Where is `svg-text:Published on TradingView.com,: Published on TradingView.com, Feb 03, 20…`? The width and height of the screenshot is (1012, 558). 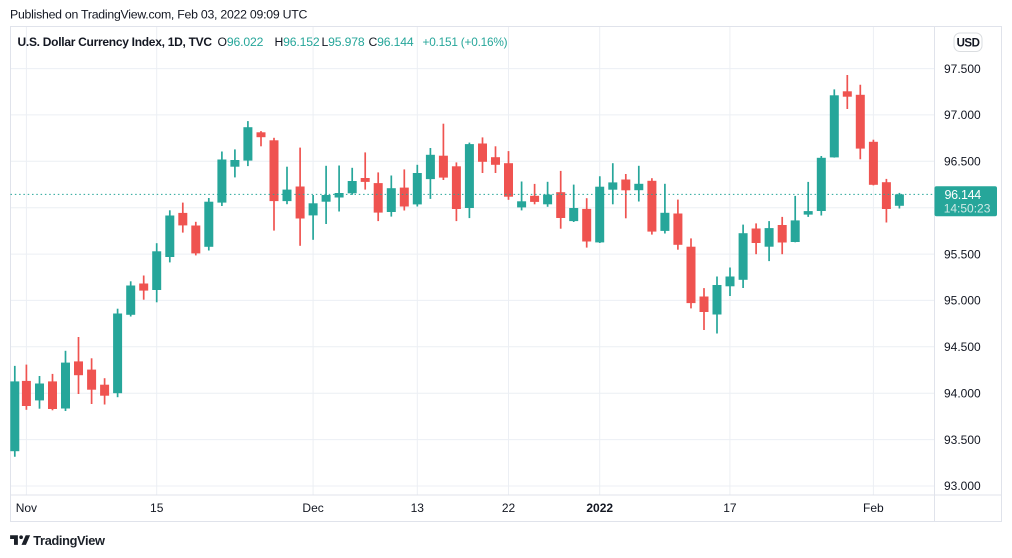 svg-text:Published on TradingView.com,: Published on TradingView.com, Feb 03, 20… is located at coordinates (158, 15).